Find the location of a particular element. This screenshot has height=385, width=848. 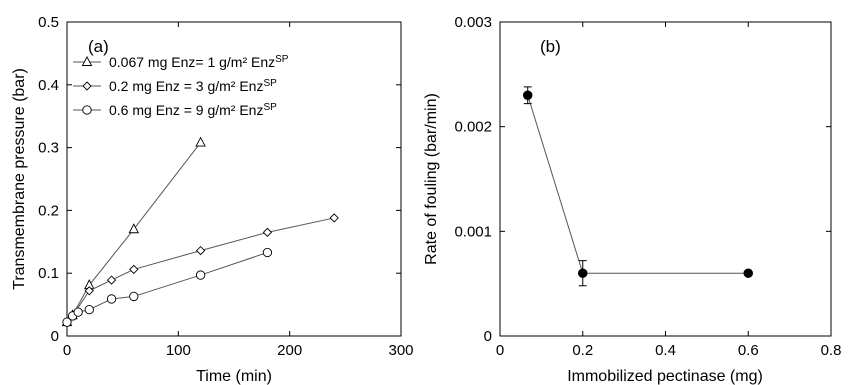

panel-label-b: (b) is located at coordinates (550, 46).